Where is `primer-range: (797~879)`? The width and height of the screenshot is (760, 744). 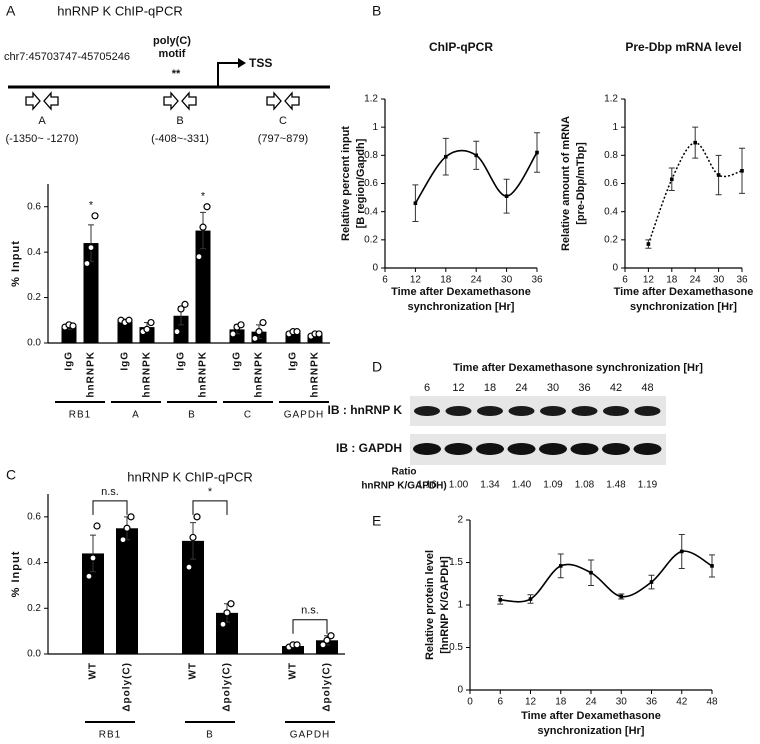 primer-range: (797~879) is located at coordinates (283, 139).